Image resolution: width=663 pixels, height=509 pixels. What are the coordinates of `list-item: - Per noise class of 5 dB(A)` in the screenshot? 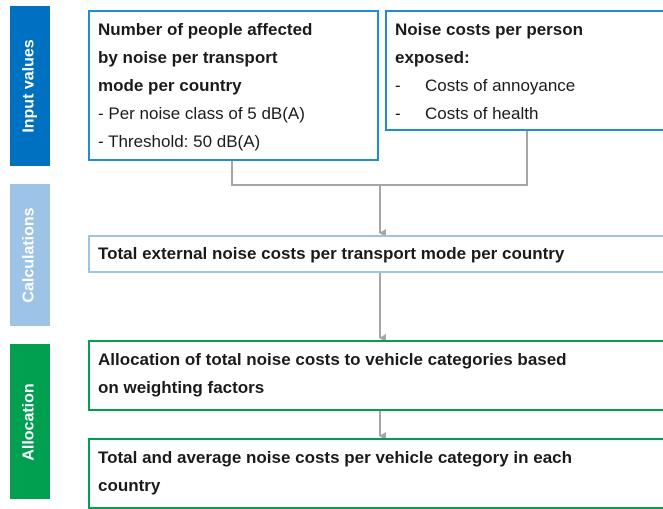 It's located at (233, 114).